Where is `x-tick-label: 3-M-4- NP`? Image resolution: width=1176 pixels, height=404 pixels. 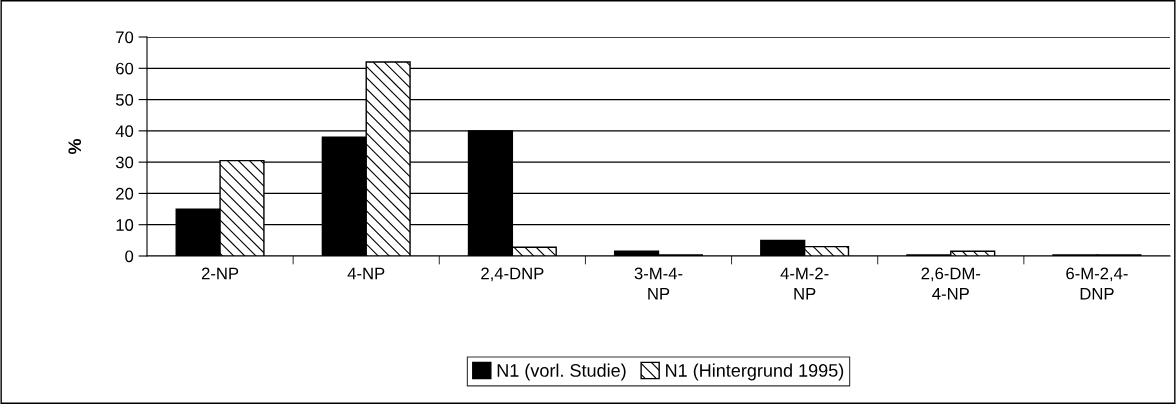
x-tick-label: 3-M-4- NP is located at coordinates (658, 283).